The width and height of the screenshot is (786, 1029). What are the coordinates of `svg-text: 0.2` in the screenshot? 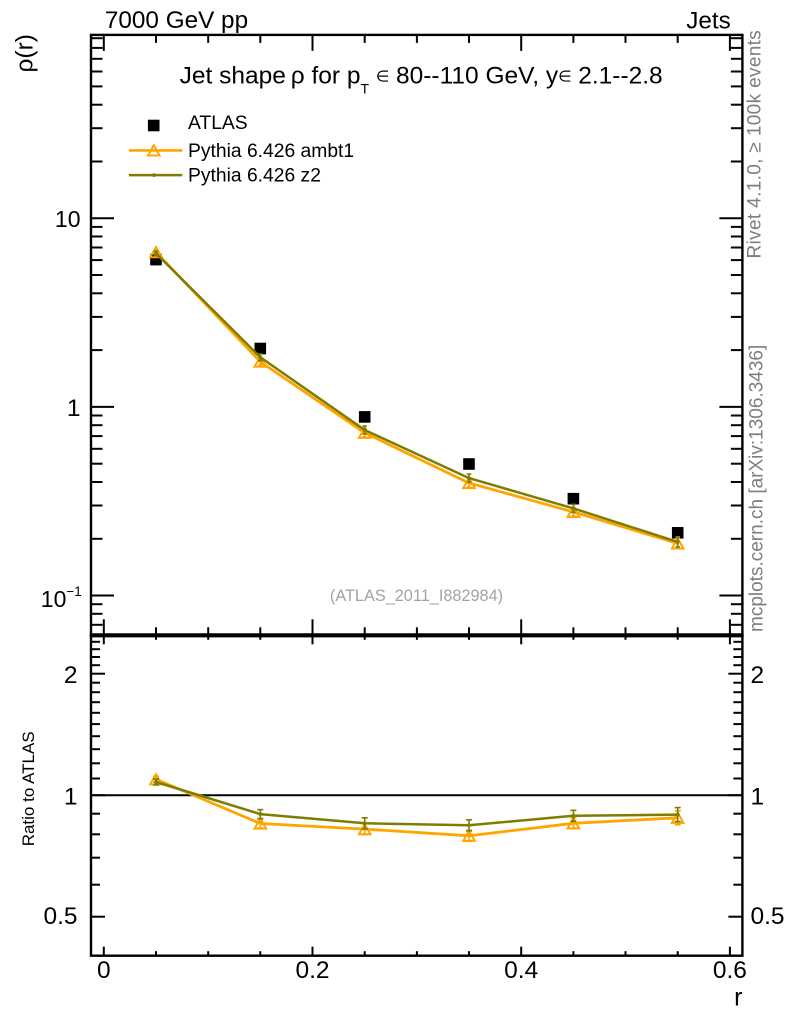 It's located at (312, 970).